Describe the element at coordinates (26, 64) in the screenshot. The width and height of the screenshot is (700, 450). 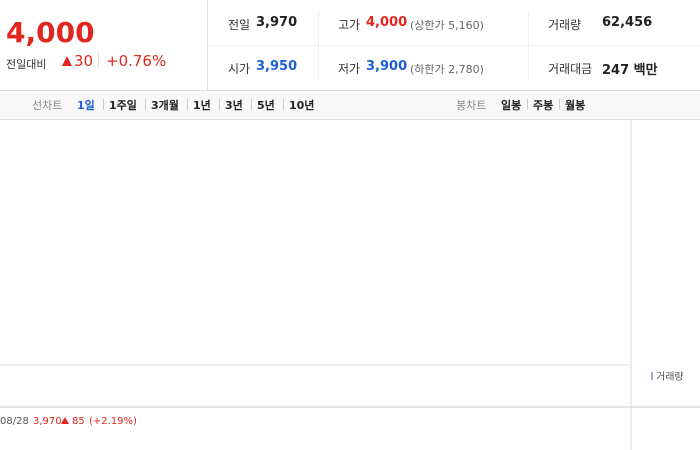
I see `change-label: 전일대비` at that location.